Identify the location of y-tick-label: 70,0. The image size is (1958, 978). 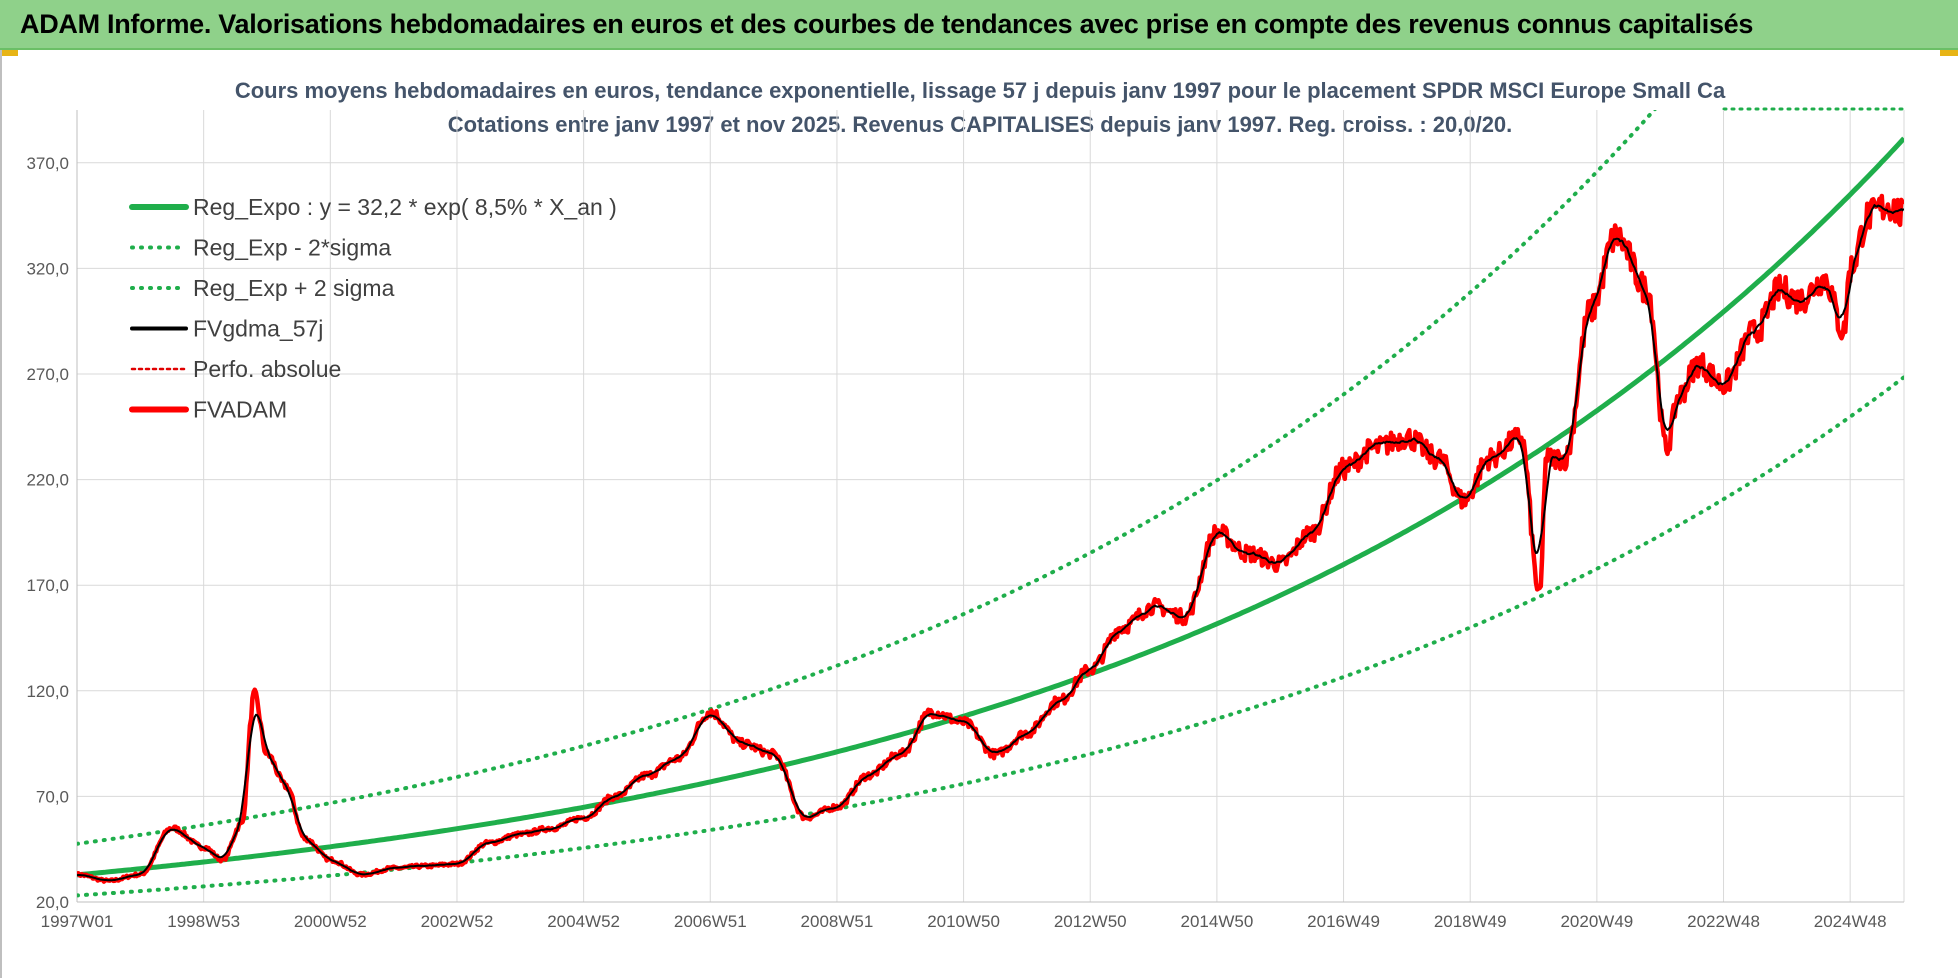
(52, 796).